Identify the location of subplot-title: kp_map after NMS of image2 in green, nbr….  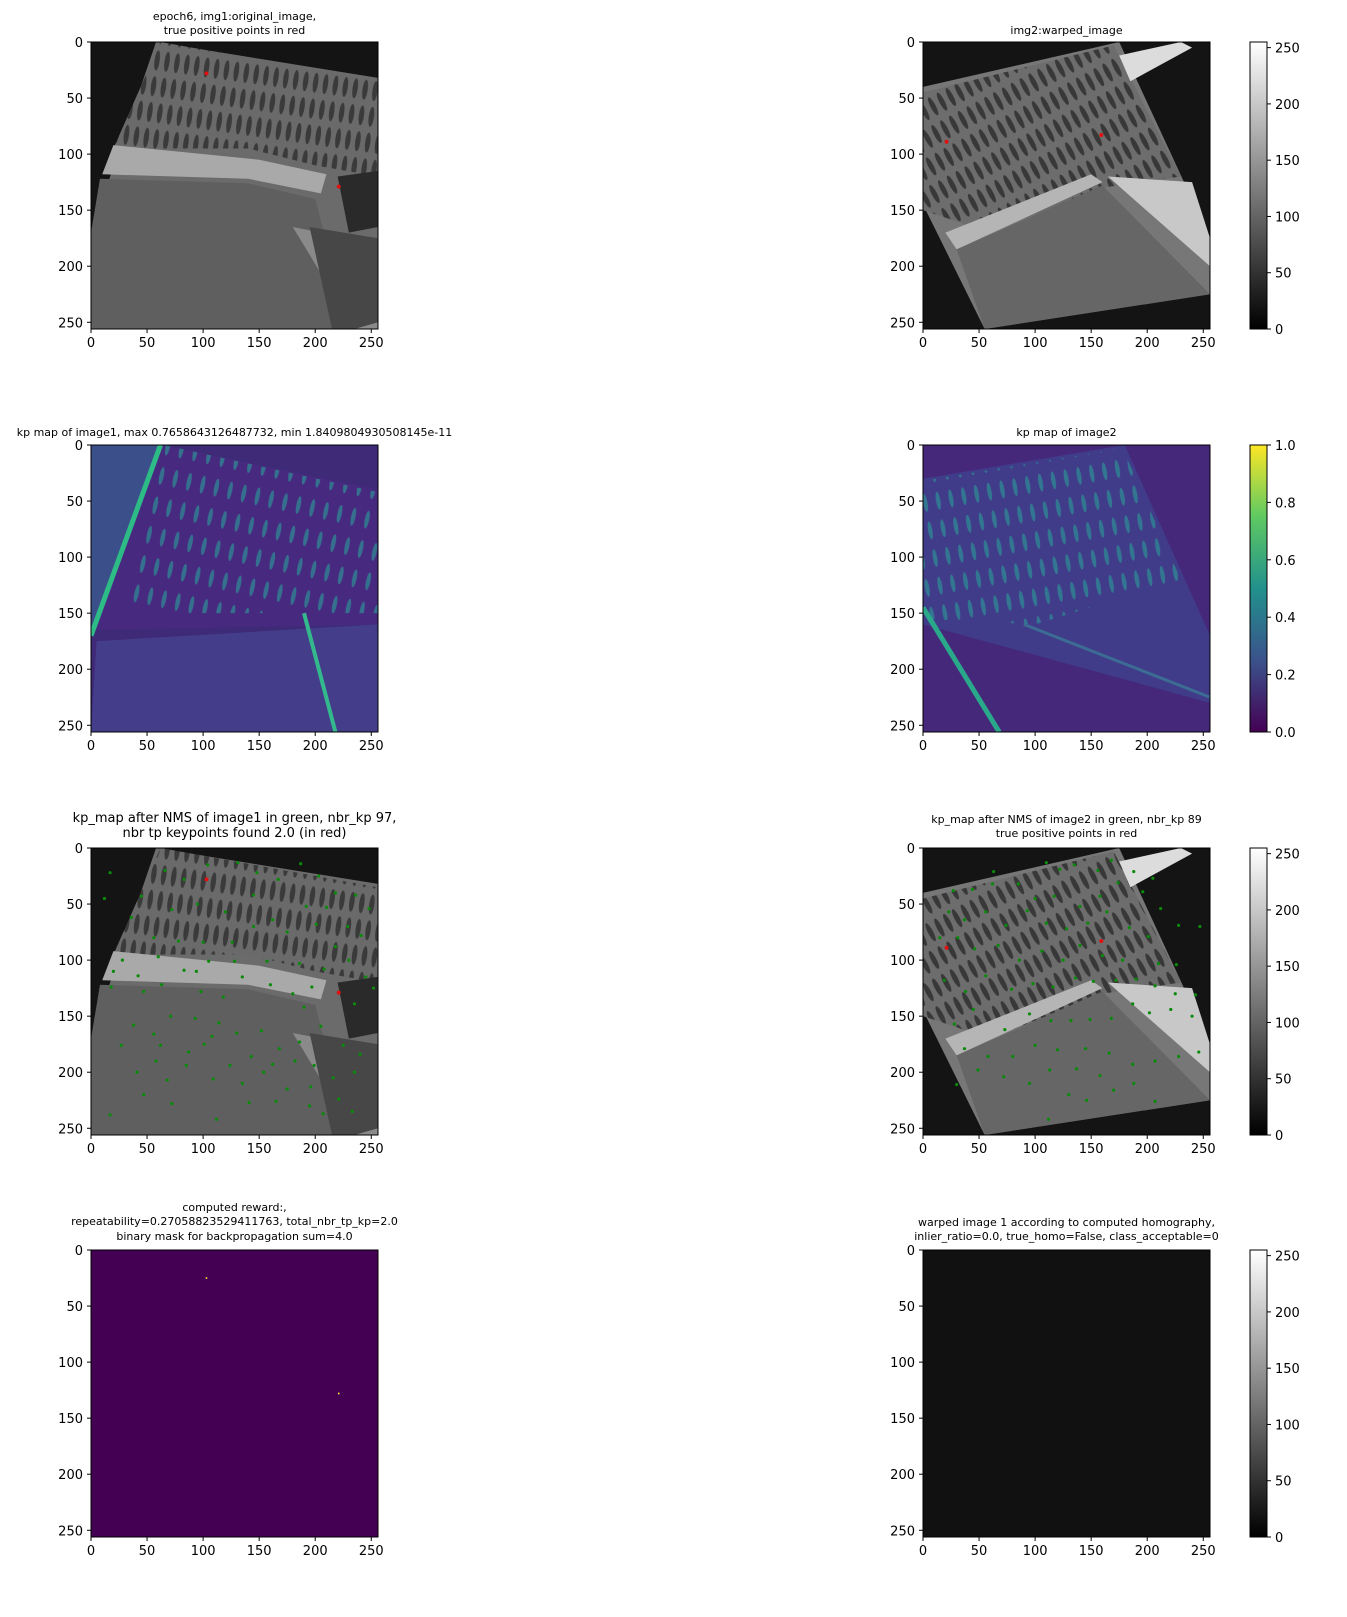
(1066, 819).